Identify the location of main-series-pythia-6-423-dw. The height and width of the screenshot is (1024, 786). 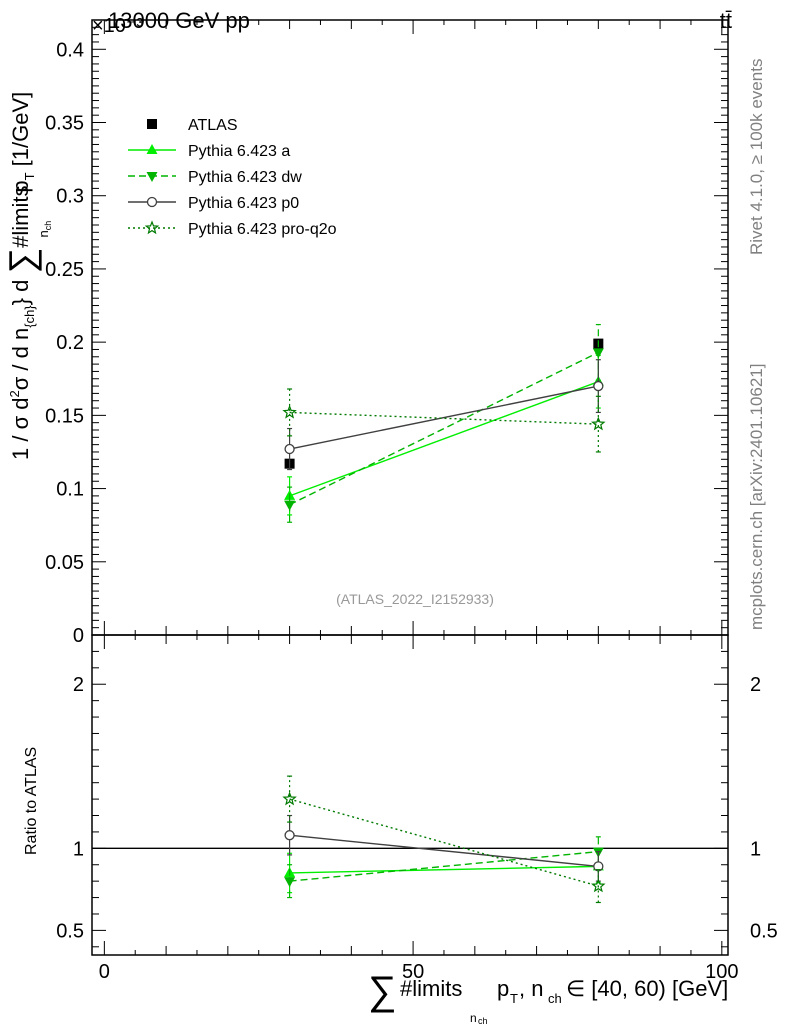
(444, 423).